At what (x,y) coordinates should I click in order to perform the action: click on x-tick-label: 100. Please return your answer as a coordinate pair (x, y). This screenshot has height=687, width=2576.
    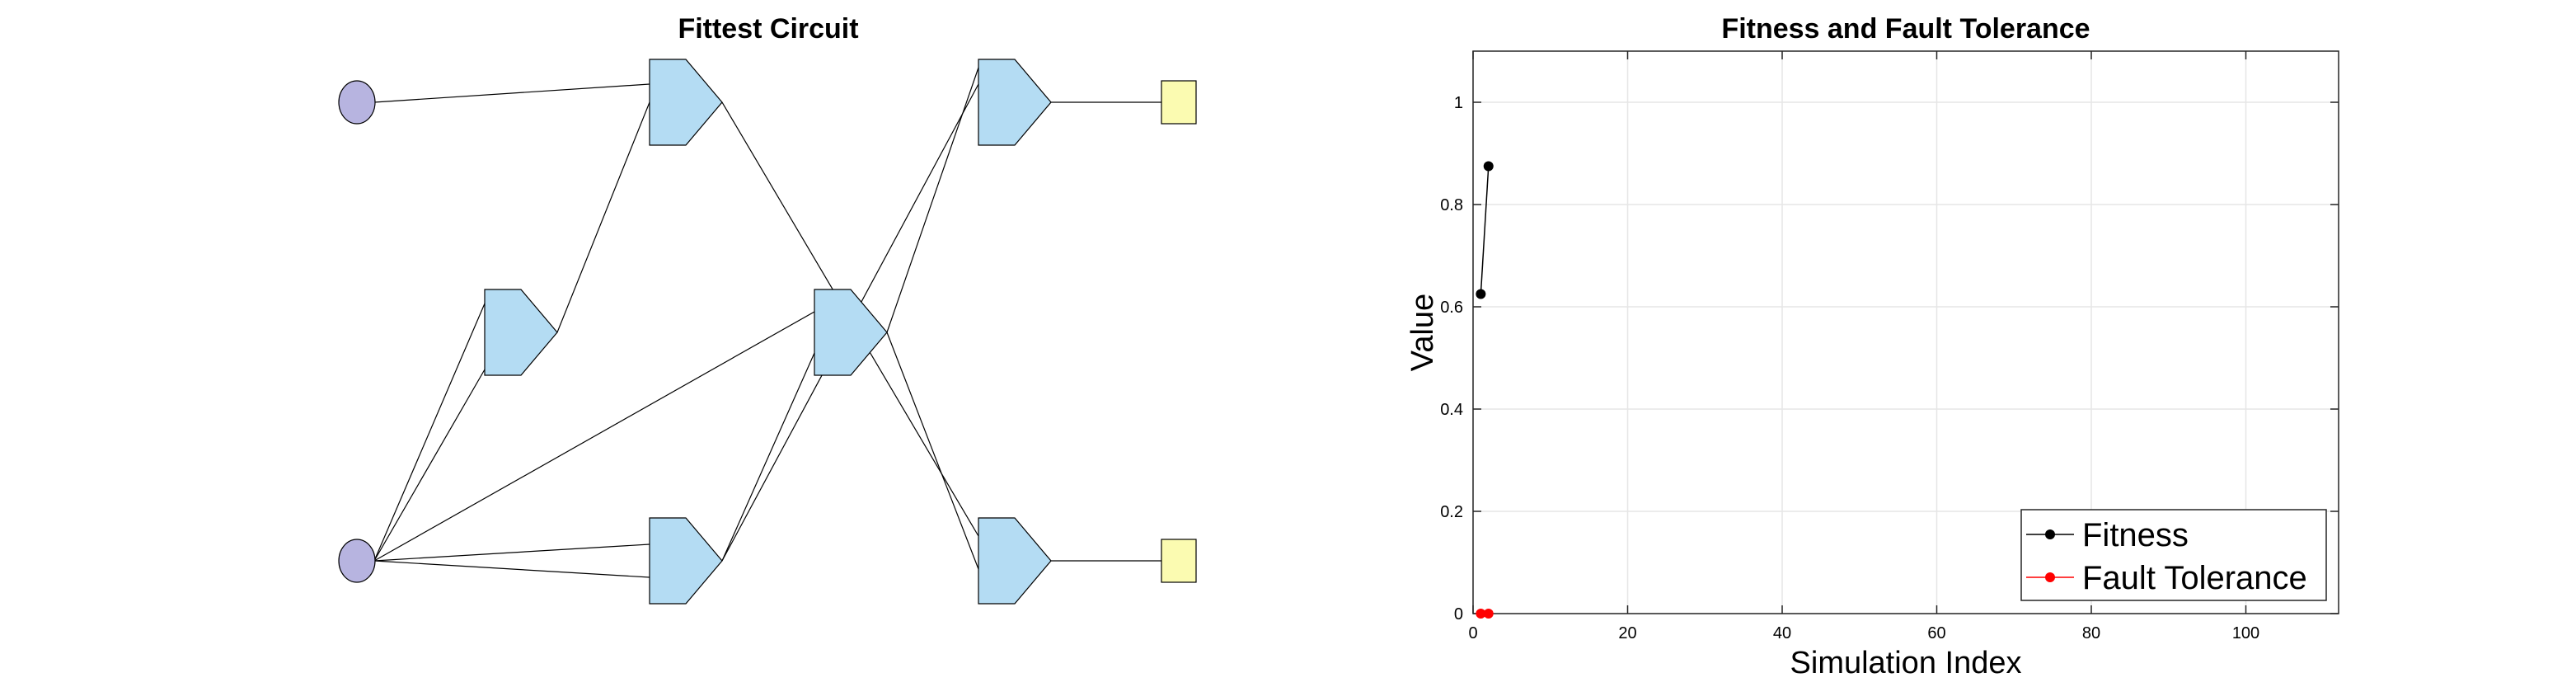
    Looking at the image, I should click on (2245, 633).